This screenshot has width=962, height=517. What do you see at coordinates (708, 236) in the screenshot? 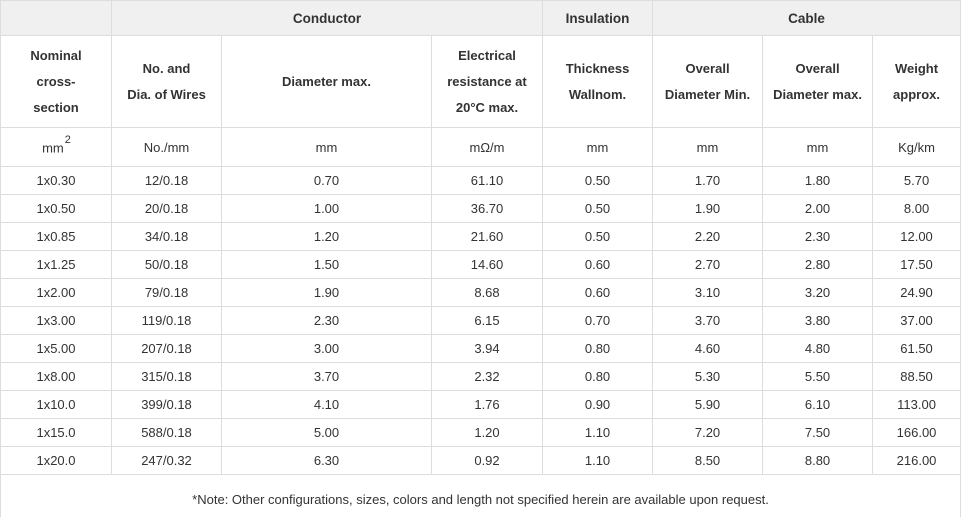
I see `cell: 2.20` at bounding box center [708, 236].